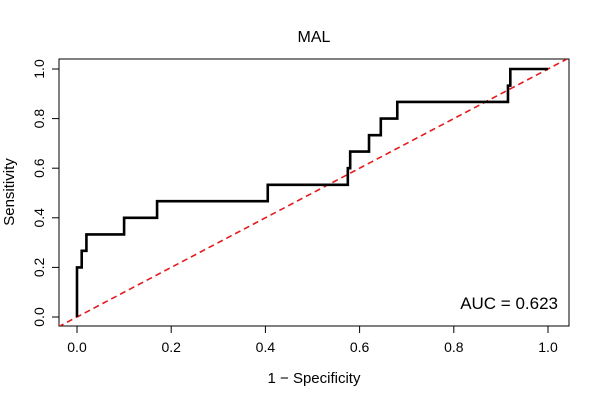 The image size is (600, 400). Describe the element at coordinates (454, 347) in the screenshot. I see `x-tick-label: 0.8` at that location.